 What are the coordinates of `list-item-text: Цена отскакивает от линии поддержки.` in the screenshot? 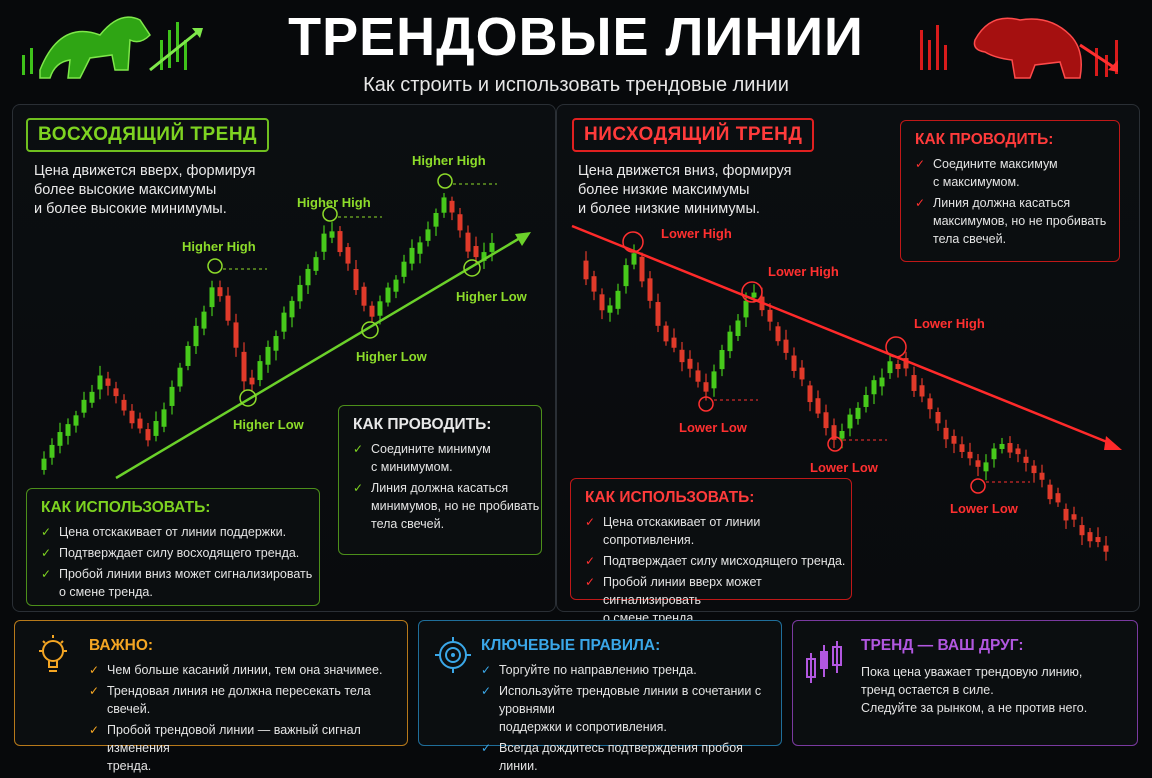 It's located at (173, 532).